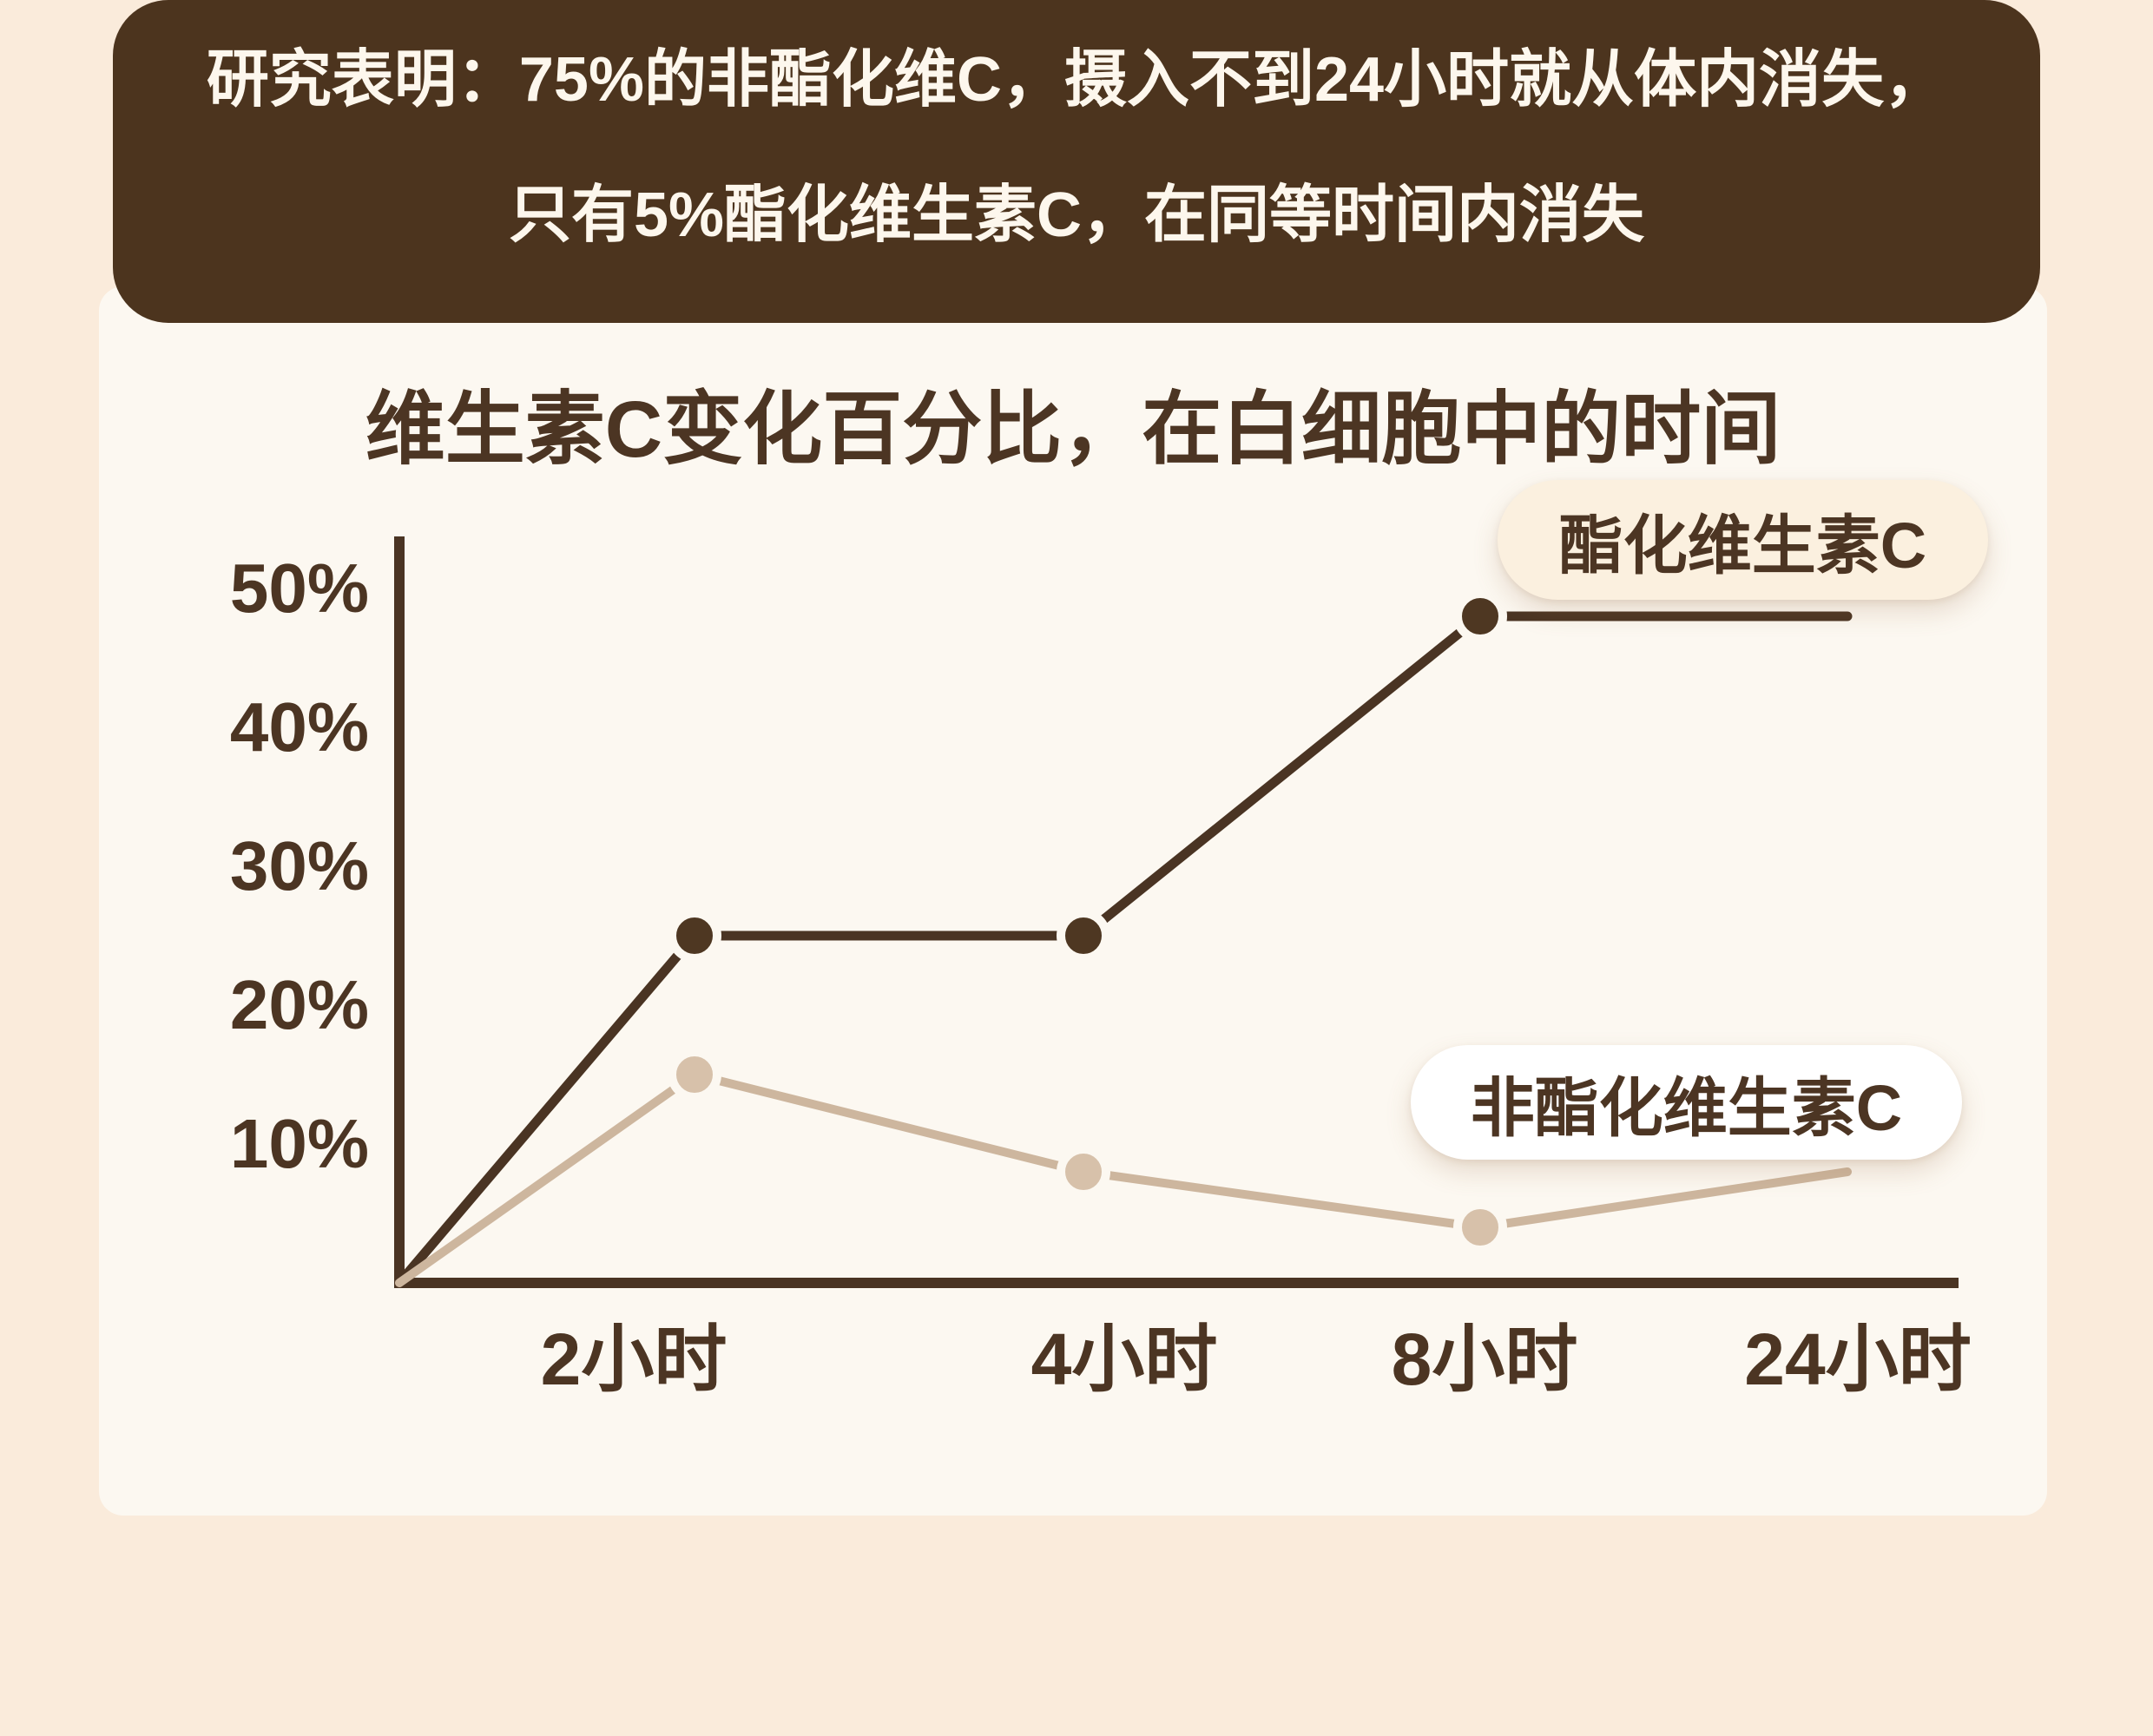  Describe the element at coordinates (1742, 545) in the screenshot. I see `legend-label: 酯化维生素C` at that location.